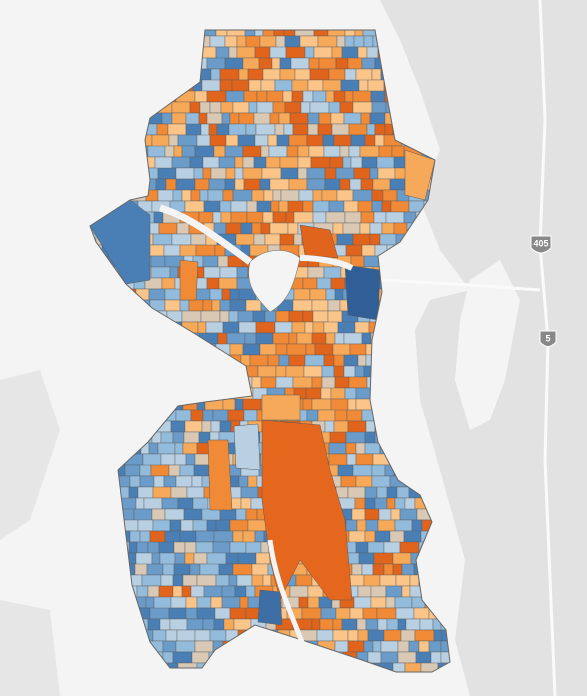 This screenshot has height=696, width=587. Describe the element at coordinates (548, 338) in the screenshot. I see `shield-icon` at that location.